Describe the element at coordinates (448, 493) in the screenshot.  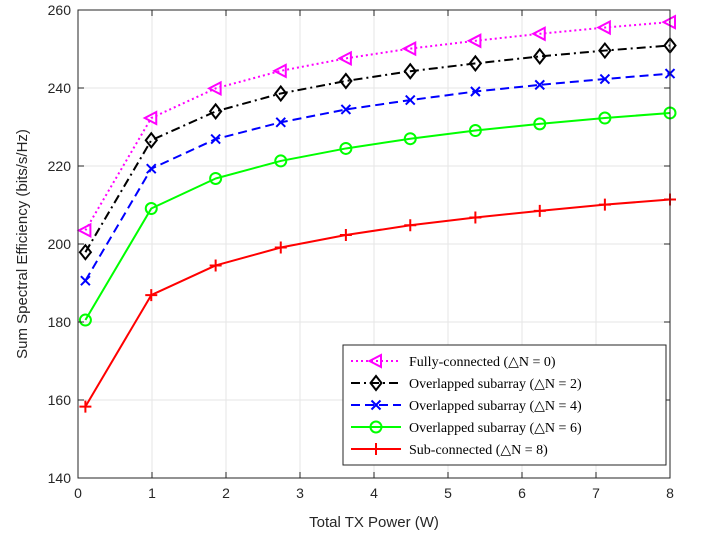
I see `x-tick-label: 5` at that location.